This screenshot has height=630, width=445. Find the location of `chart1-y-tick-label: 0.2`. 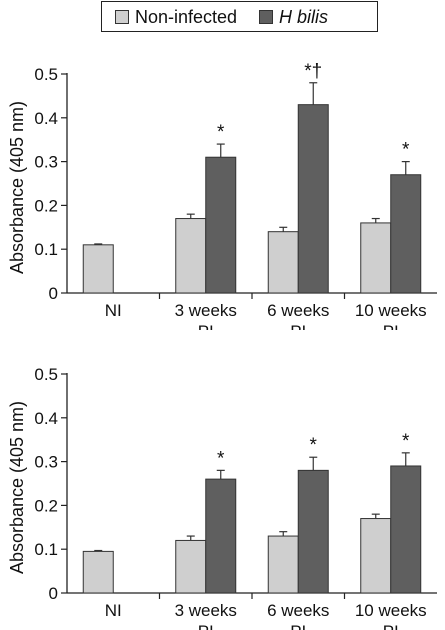

chart1-y-tick-label: 0.2 is located at coordinates (46, 205).